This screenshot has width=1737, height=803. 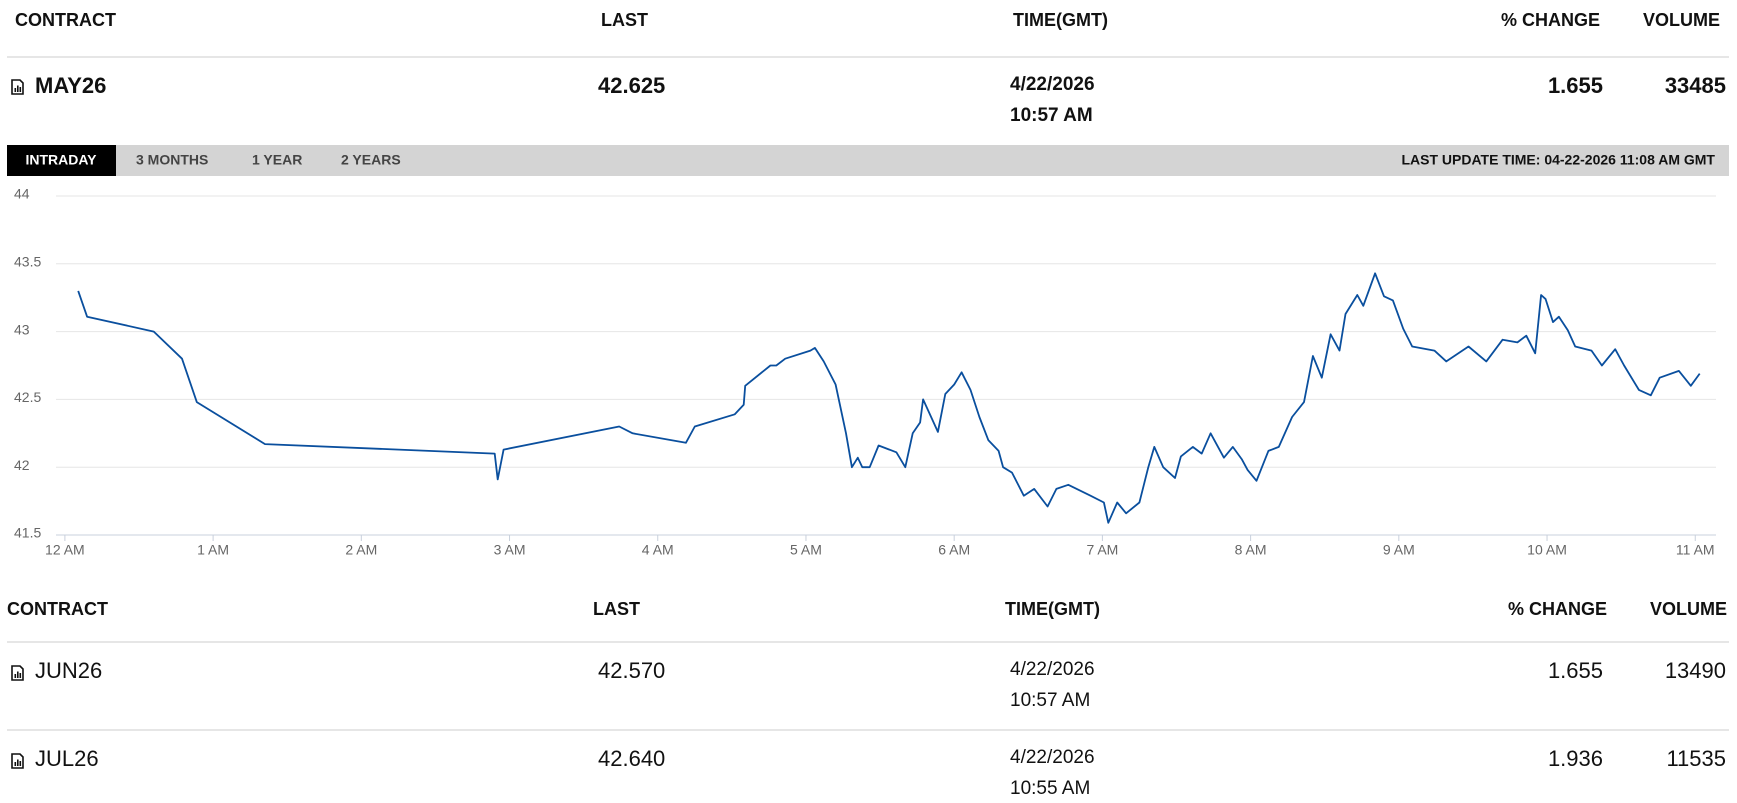 I want to click on volume: 13490, so click(x=1695, y=670).